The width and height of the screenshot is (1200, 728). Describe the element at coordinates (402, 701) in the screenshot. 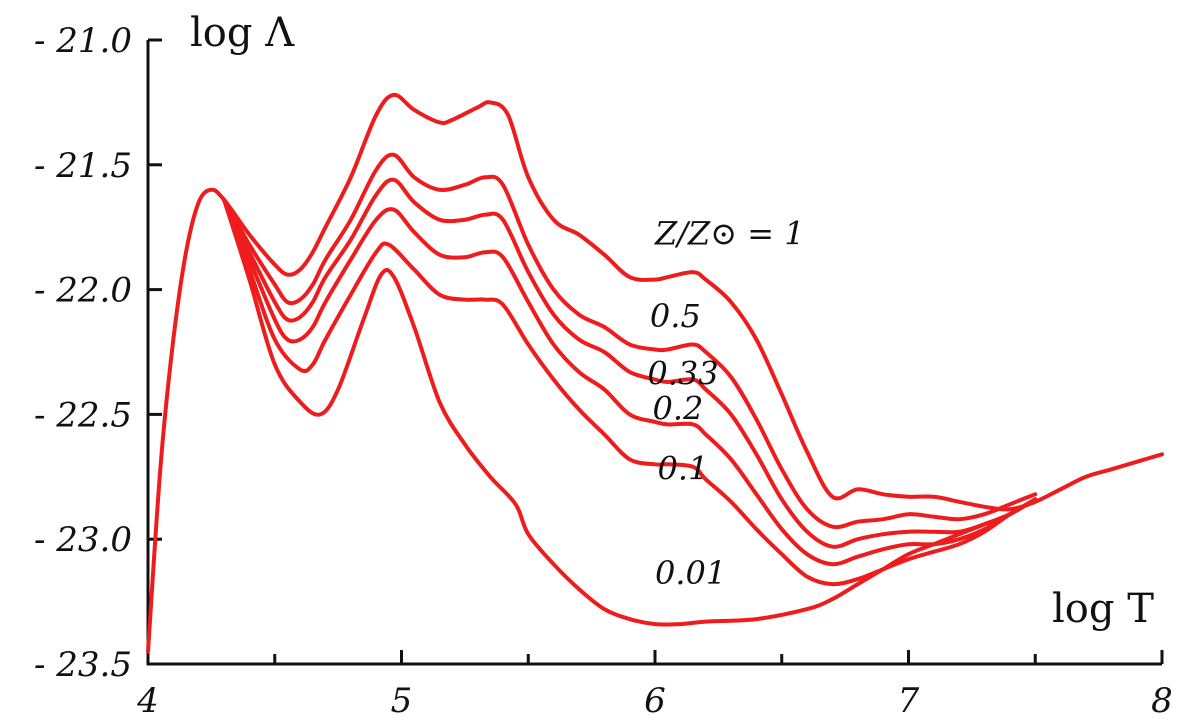

I see `x-tick-label: 5` at that location.